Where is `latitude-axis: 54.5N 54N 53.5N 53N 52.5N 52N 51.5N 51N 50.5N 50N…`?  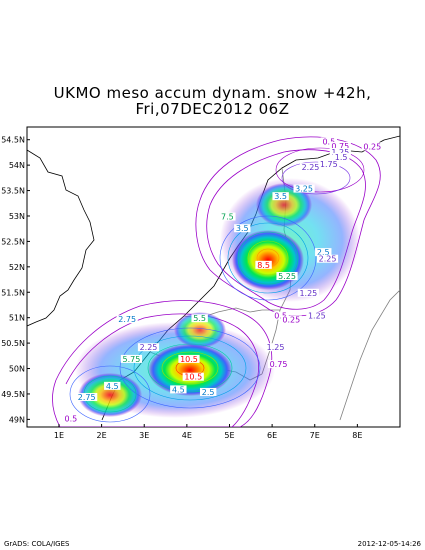
latitude-axis: 54.5N 54N 53.5N 53N 52.5N 52N 51.5N 51N 50.5N 50N… is located at coordinates (15, 280).